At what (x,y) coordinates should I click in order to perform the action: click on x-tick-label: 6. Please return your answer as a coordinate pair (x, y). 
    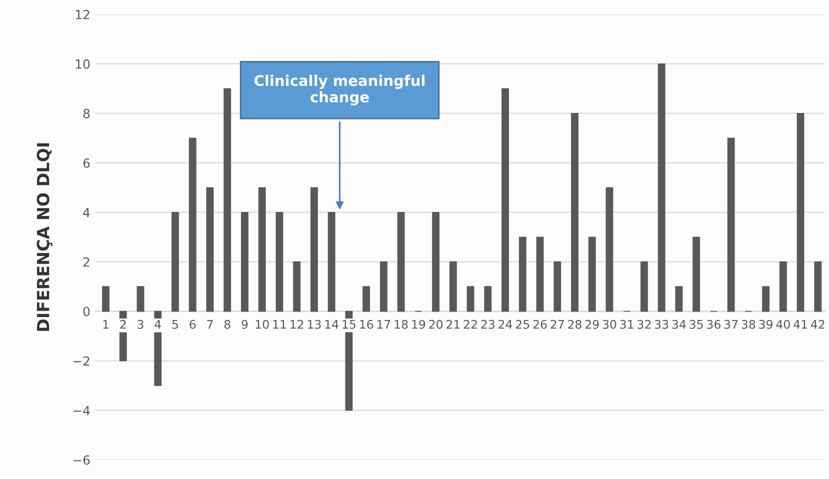
    Looking at the image, I should click on (193, 324).